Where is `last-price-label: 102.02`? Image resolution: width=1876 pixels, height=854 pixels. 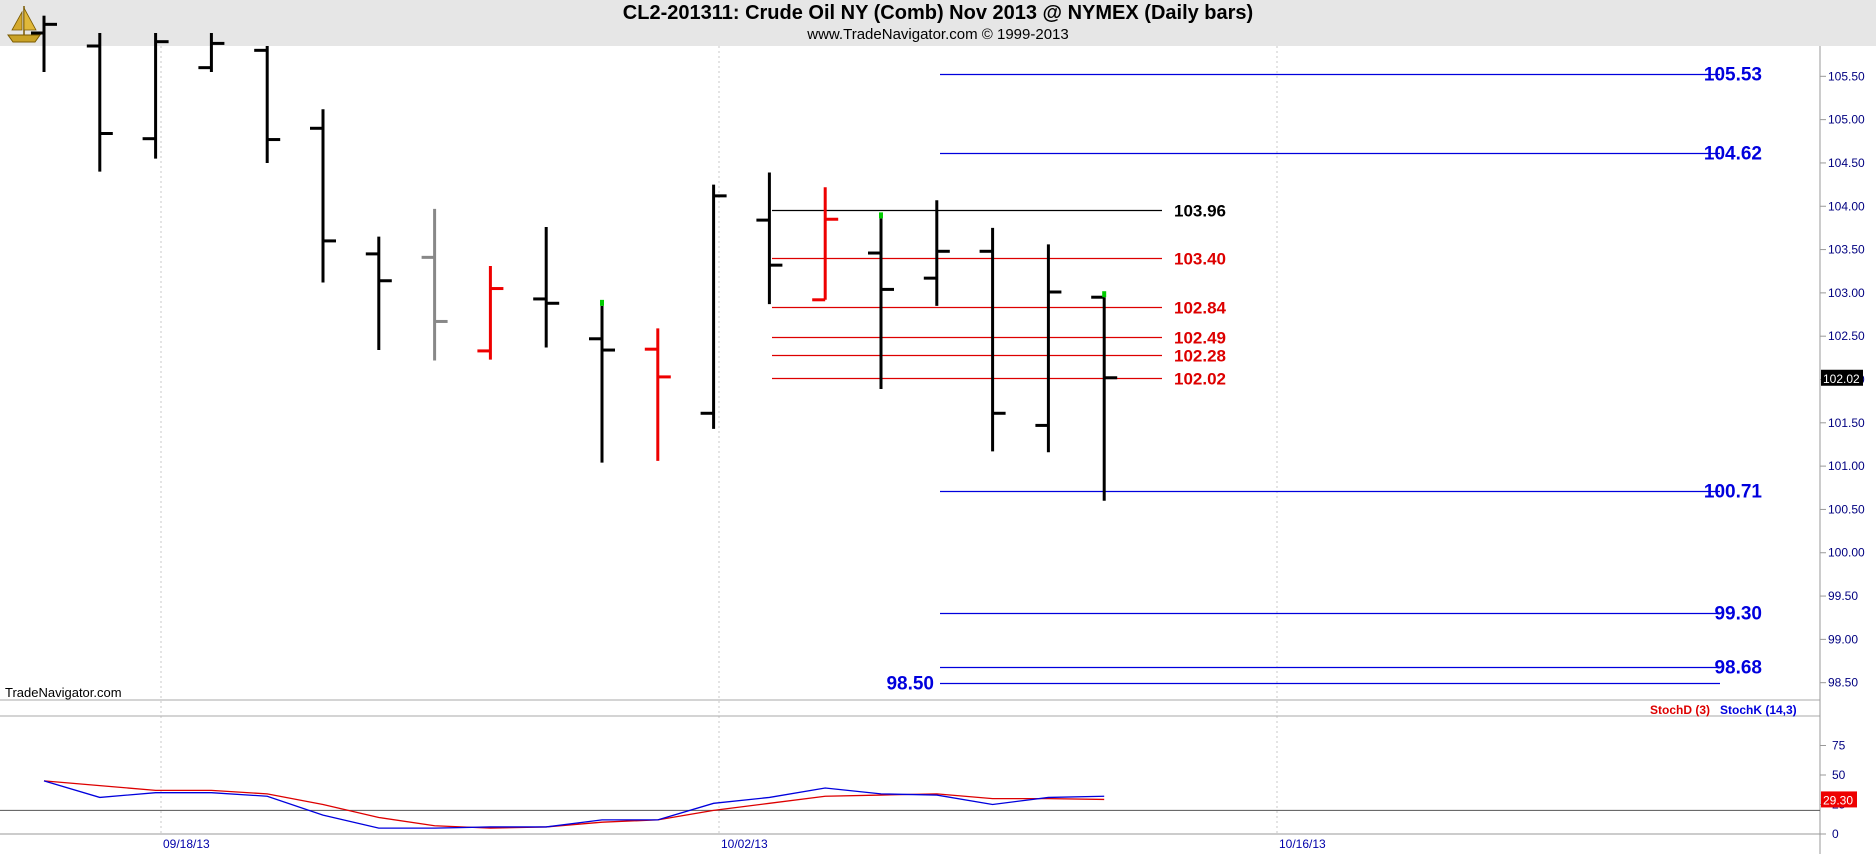
last-price-label: 102.02 is located at coordinates (1841, 379).